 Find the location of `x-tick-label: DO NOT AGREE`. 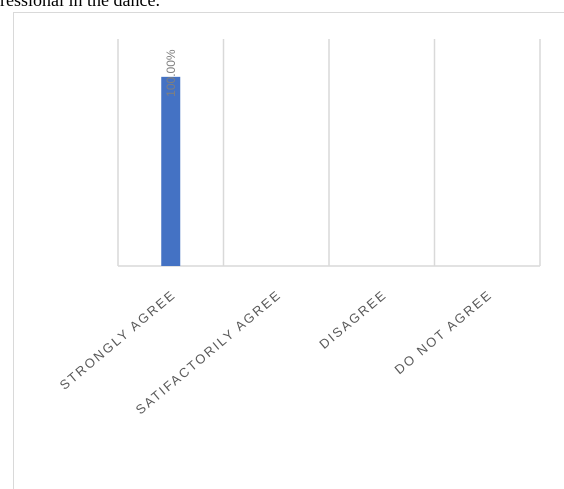

x-tick-label: DO NOT AGREE is located at coordinates (444, 332).